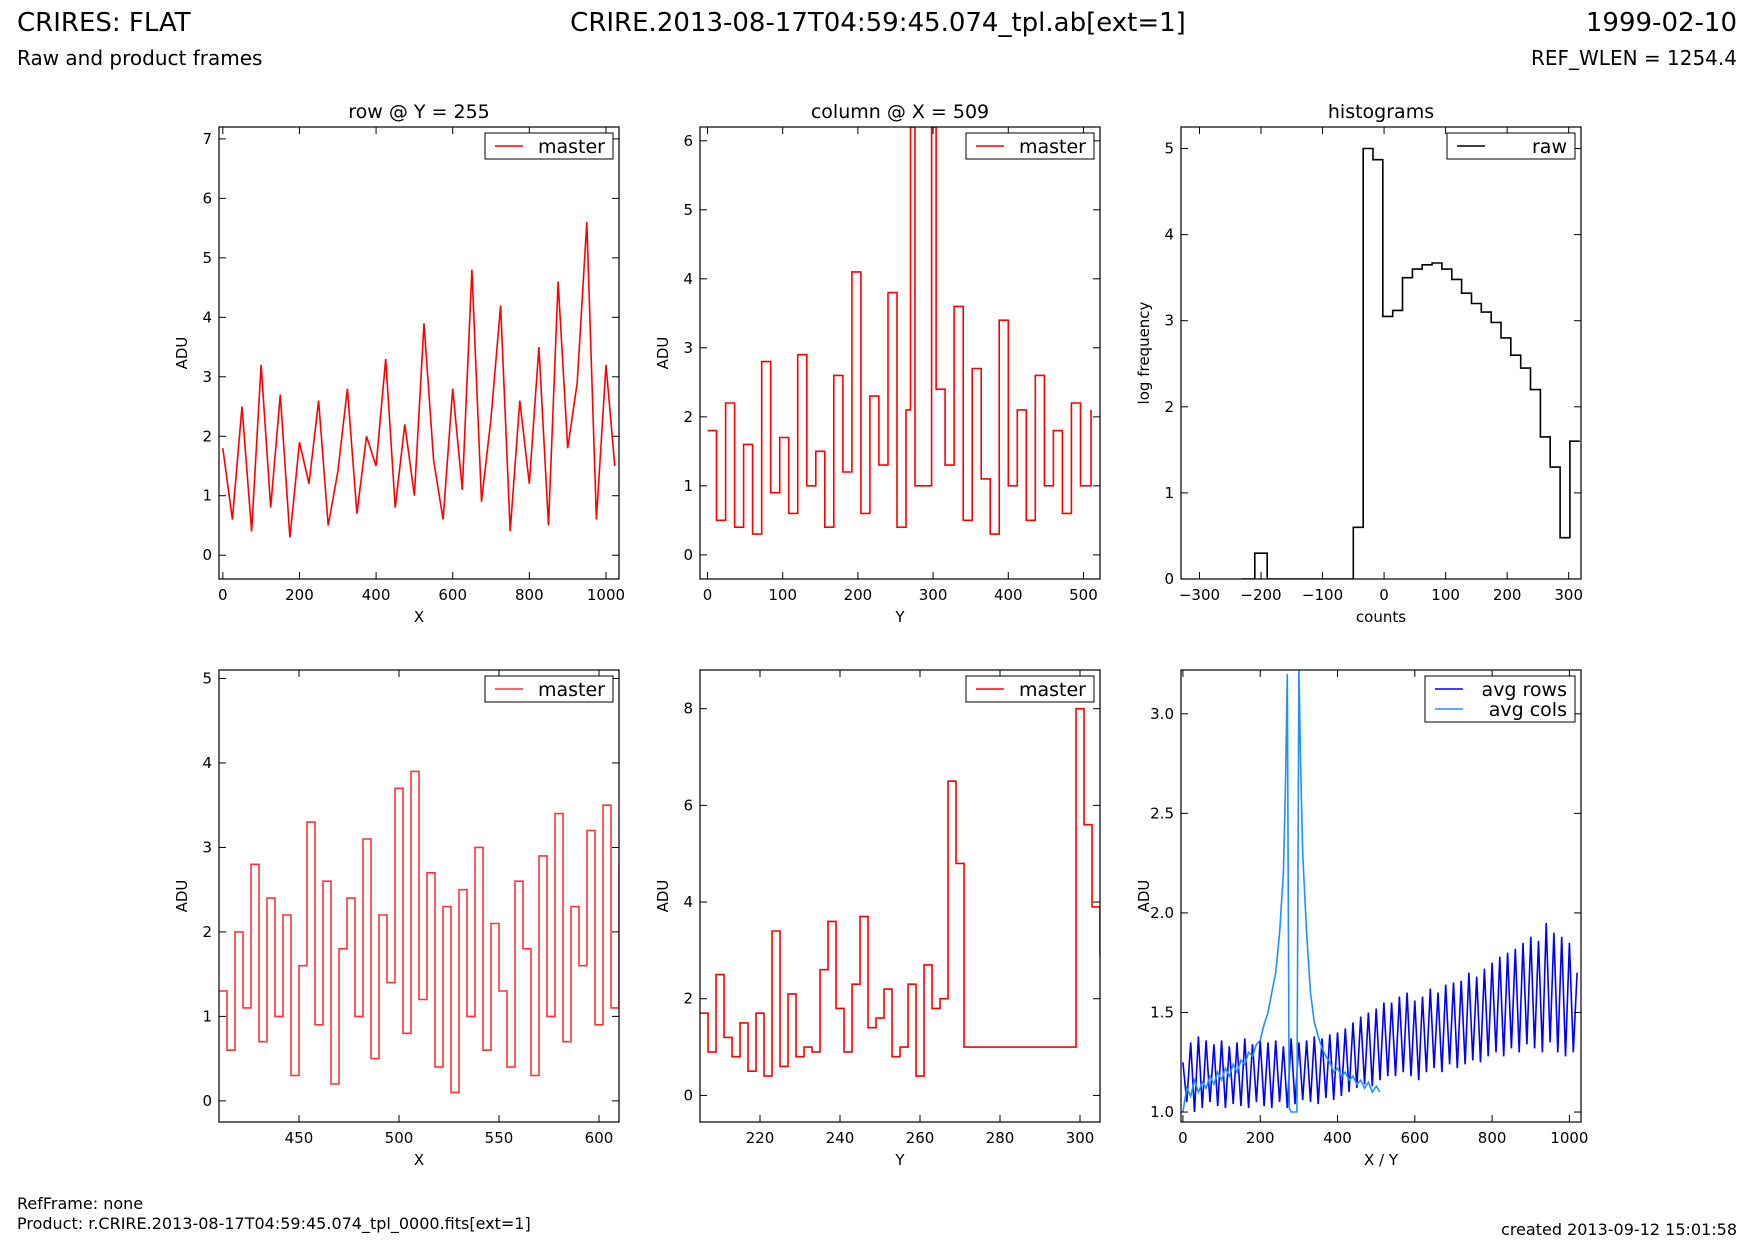  I want to click on x-tick-label: −200, so click(1260, 595).